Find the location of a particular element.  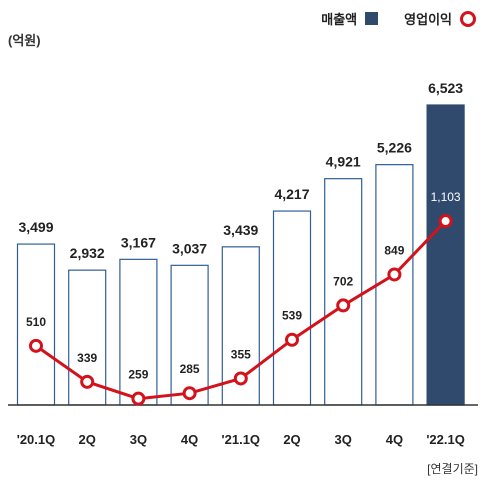

legend-op-profit-label: 영업이익 is located at coordinates (428, 19).